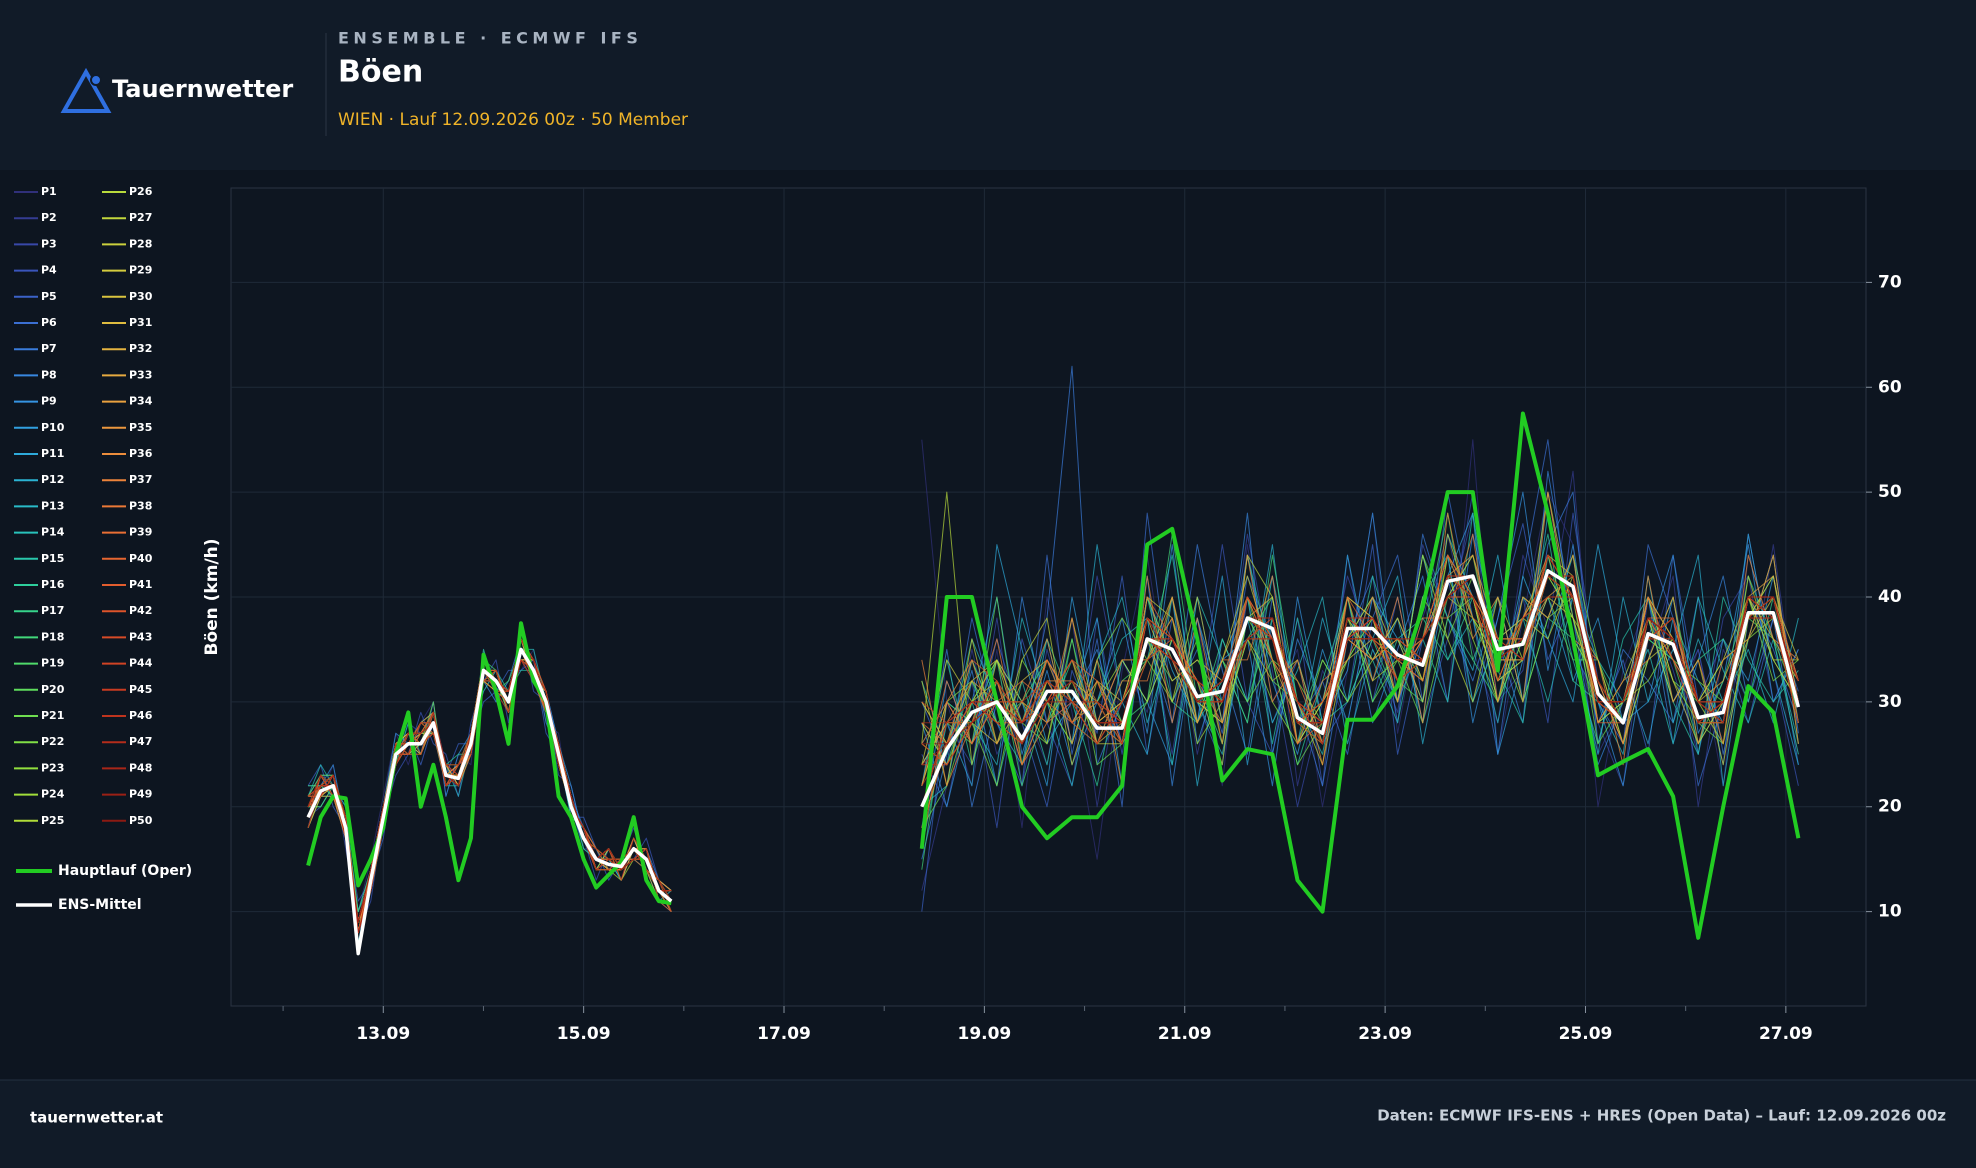  What do you see at coordinates (49, 191) in the screenshot?
I see `legend-label: P1` at bounding box center [49, 191].